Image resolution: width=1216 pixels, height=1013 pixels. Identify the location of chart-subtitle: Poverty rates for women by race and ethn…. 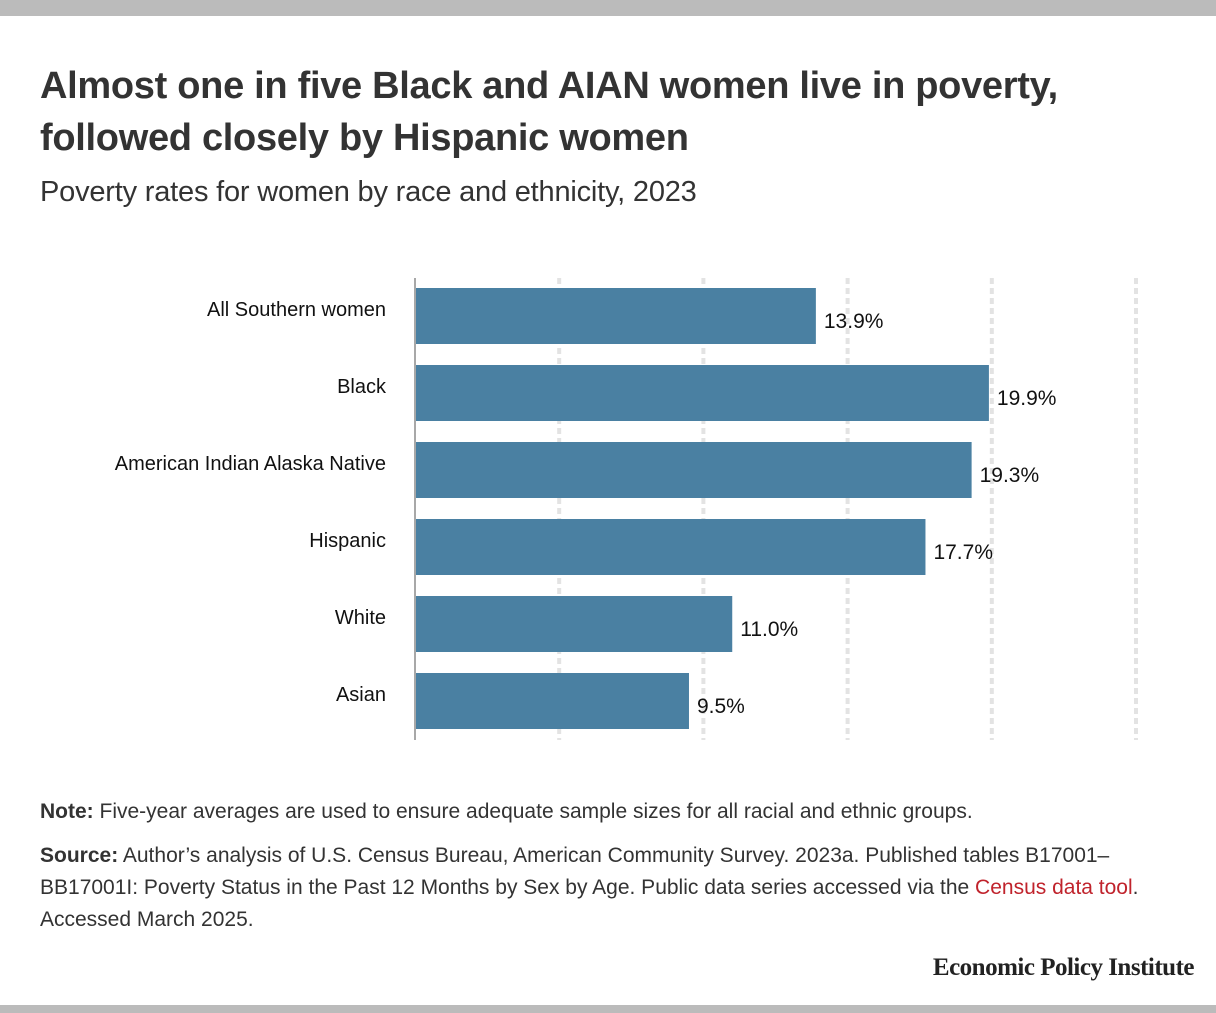
(368, 192).